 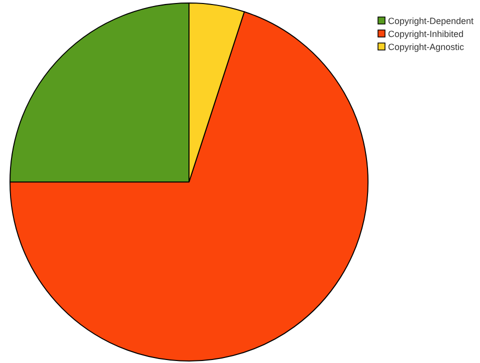 I want to click on legend-label: Copyright-Agnostic, so click(x=426, y=47).